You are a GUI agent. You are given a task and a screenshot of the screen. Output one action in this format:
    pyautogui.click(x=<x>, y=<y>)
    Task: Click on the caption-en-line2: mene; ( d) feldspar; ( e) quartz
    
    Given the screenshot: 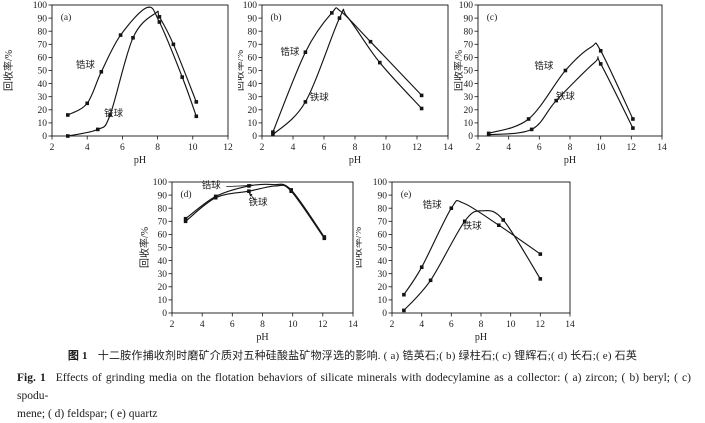 What is the action you would take?
    pyautogui.click(x=87, y=414)
    